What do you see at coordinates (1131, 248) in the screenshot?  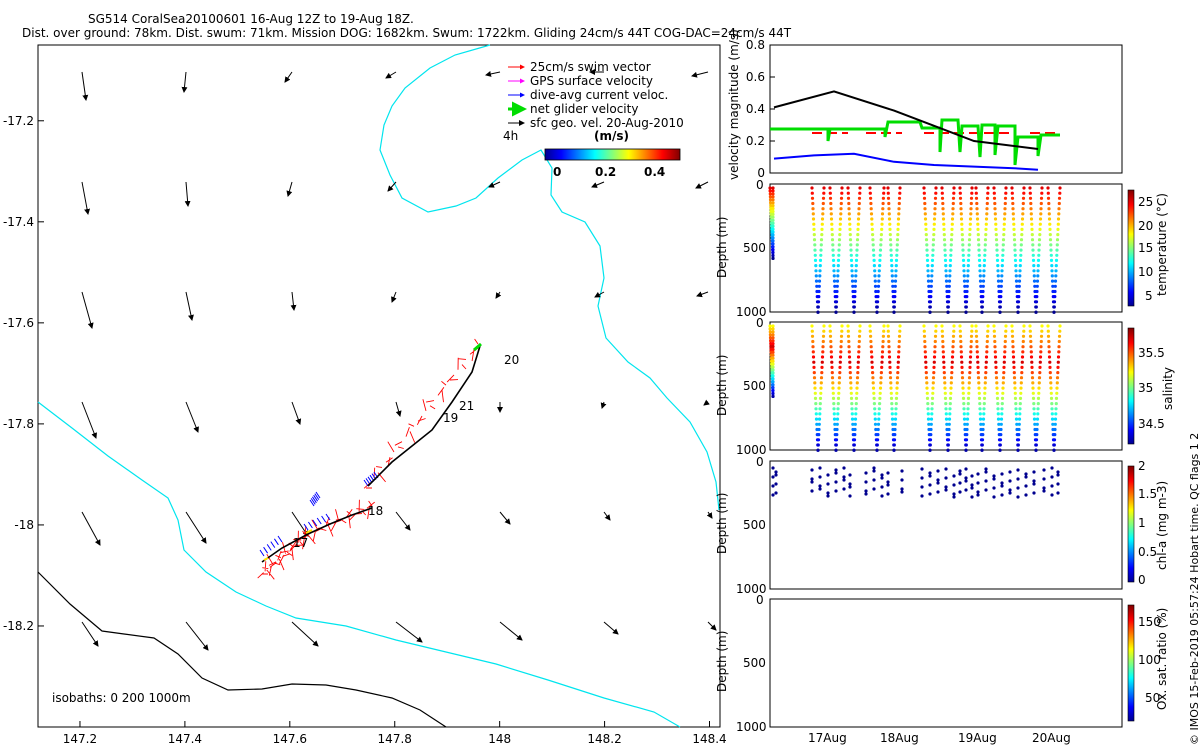 I see `temperature-colorbar` at bounding box center [1131, 248].